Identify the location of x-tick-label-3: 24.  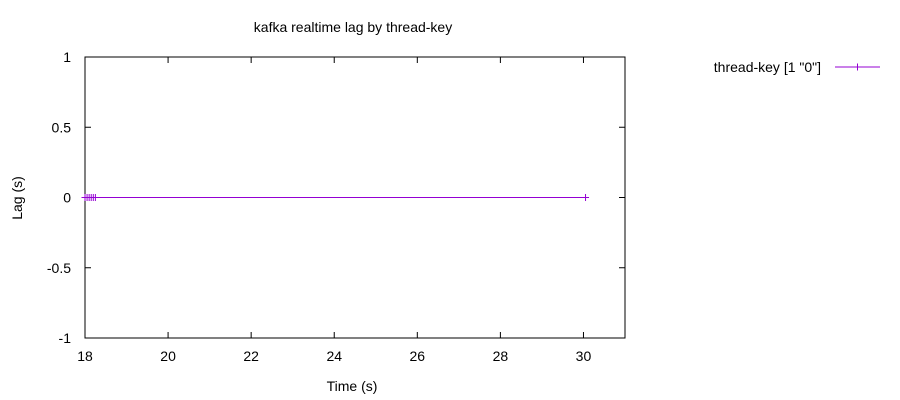
(334, 356).